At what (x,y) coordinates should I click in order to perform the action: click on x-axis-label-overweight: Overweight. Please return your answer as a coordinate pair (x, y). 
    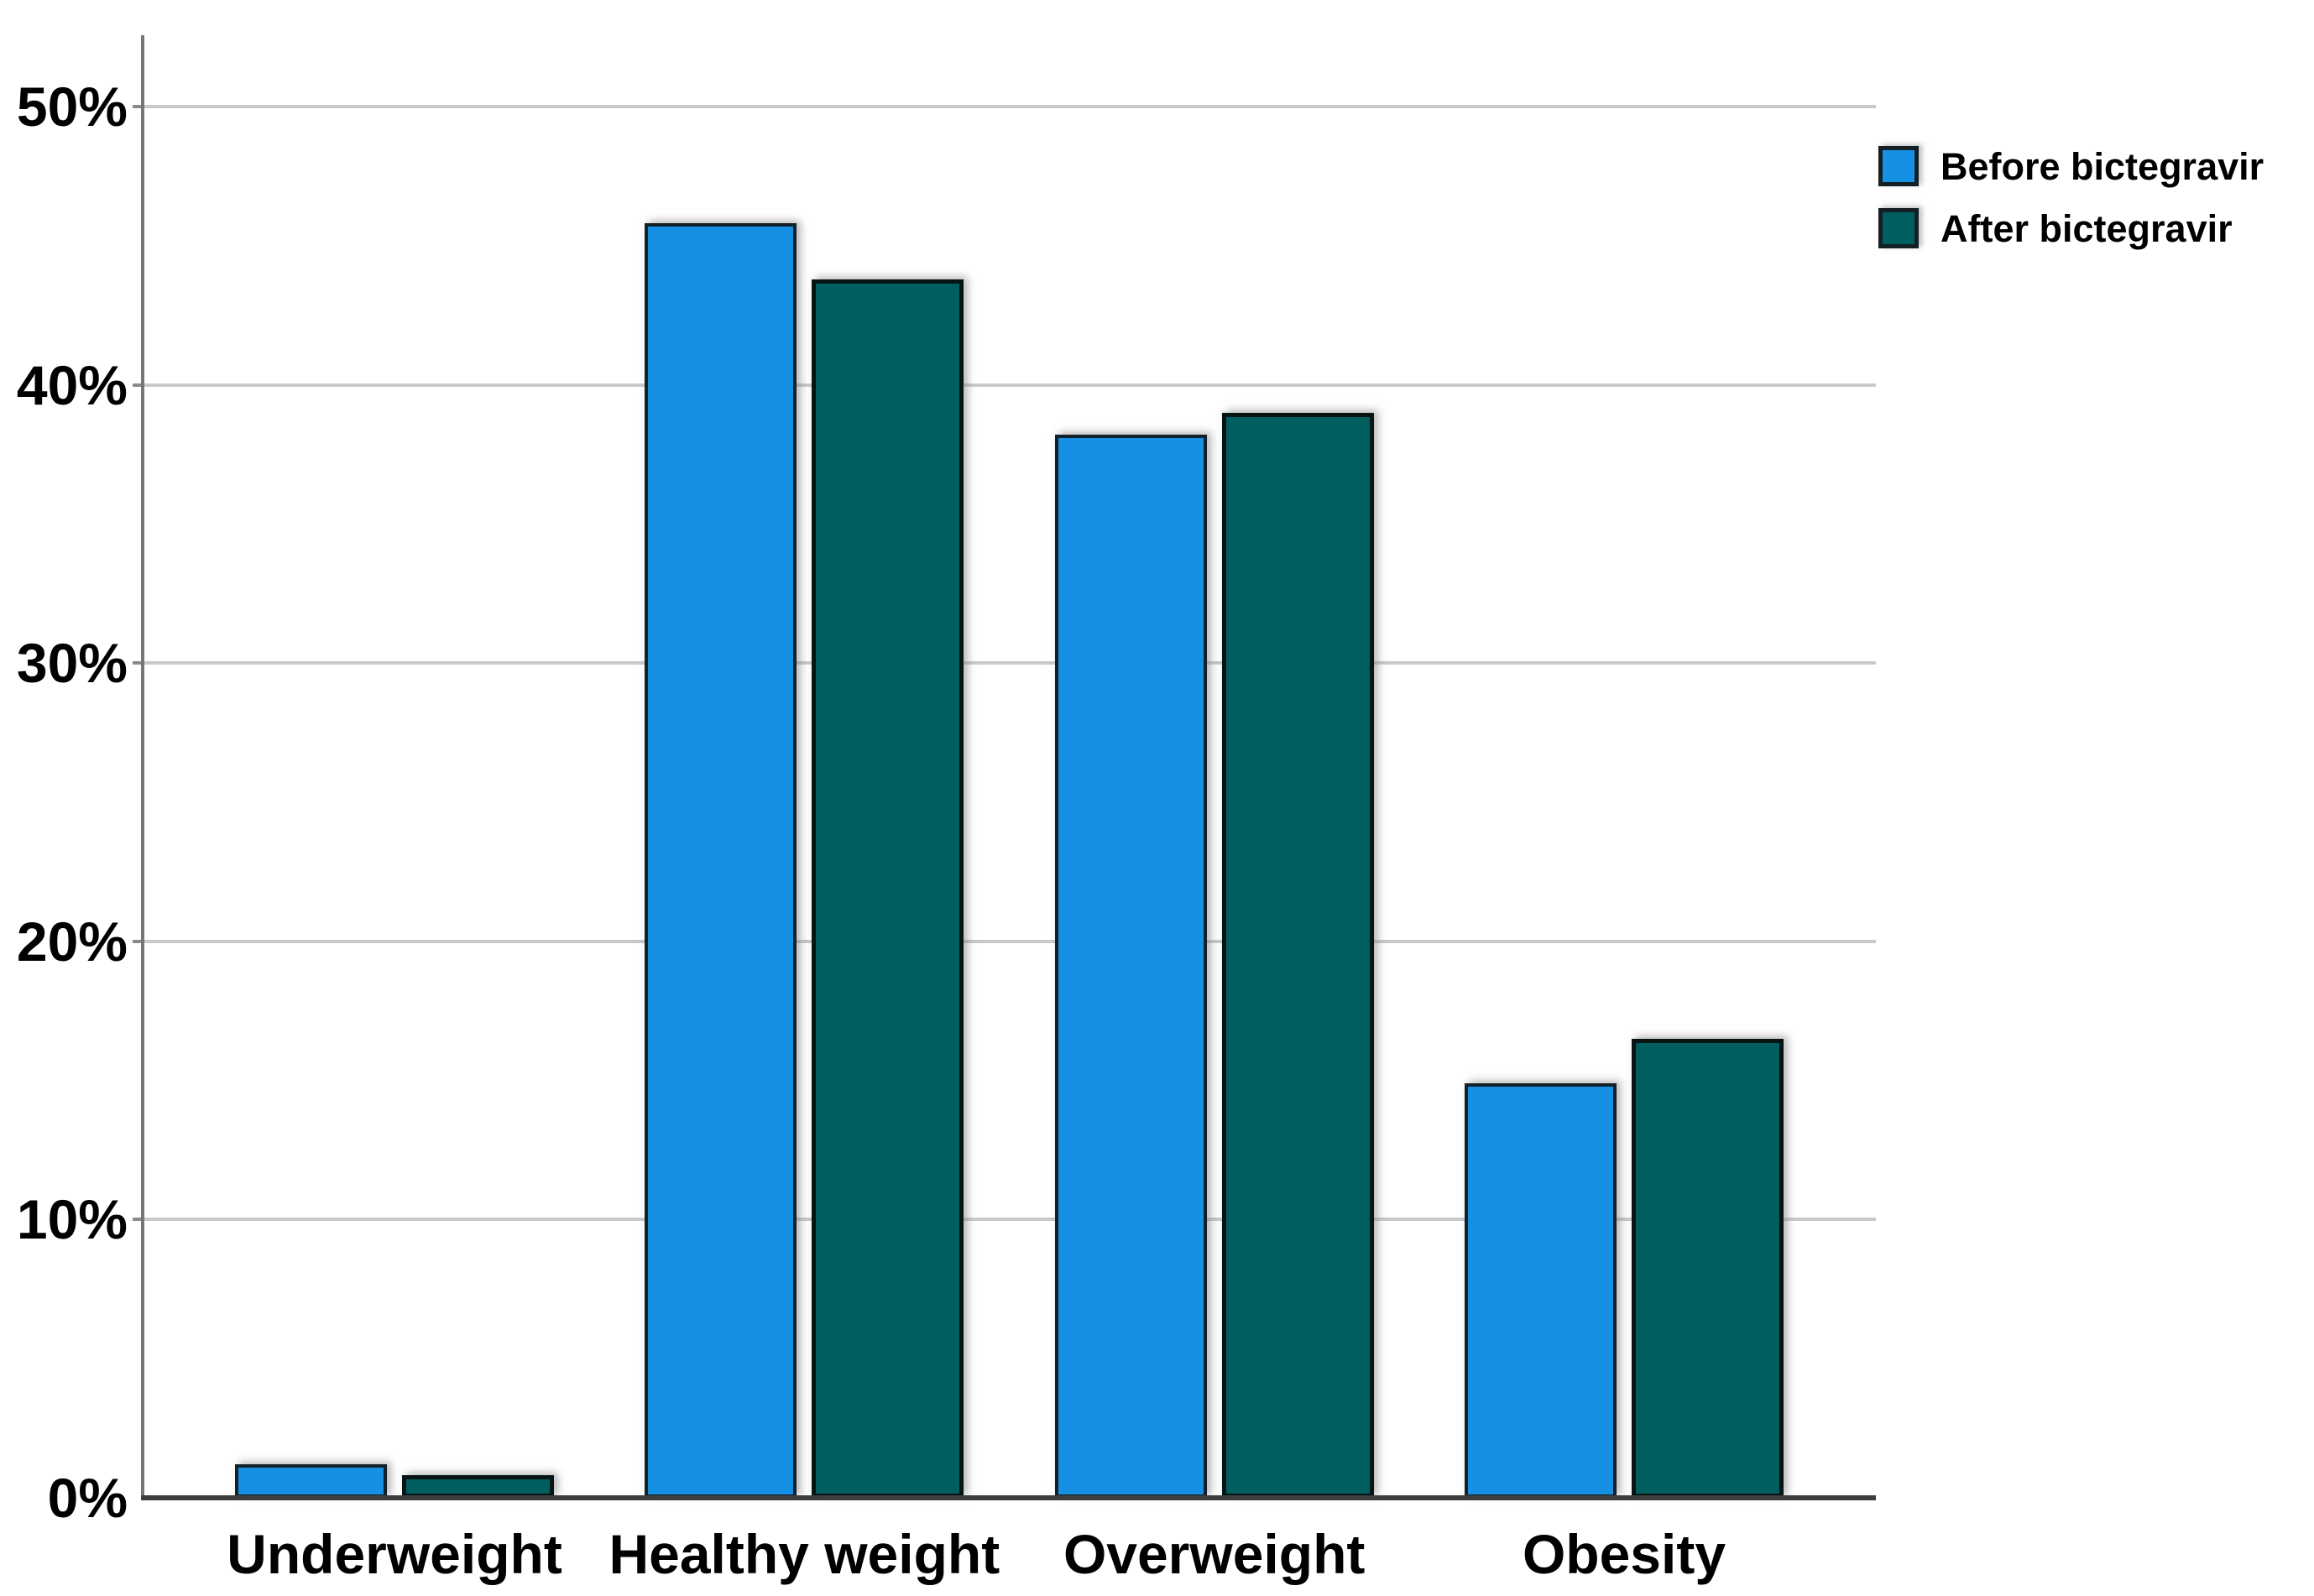
    Looking at the image, I should click on (1215, 1554).